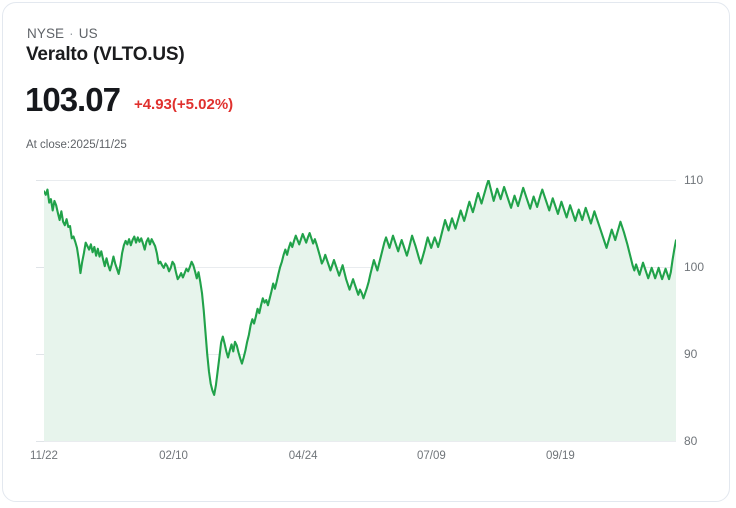 This screenshot has height=508, width=736. What do you see at coordinates (560, 456) in the screenshot?
I see `x-axis-label: 09/19` at bounding box center [560, 456].